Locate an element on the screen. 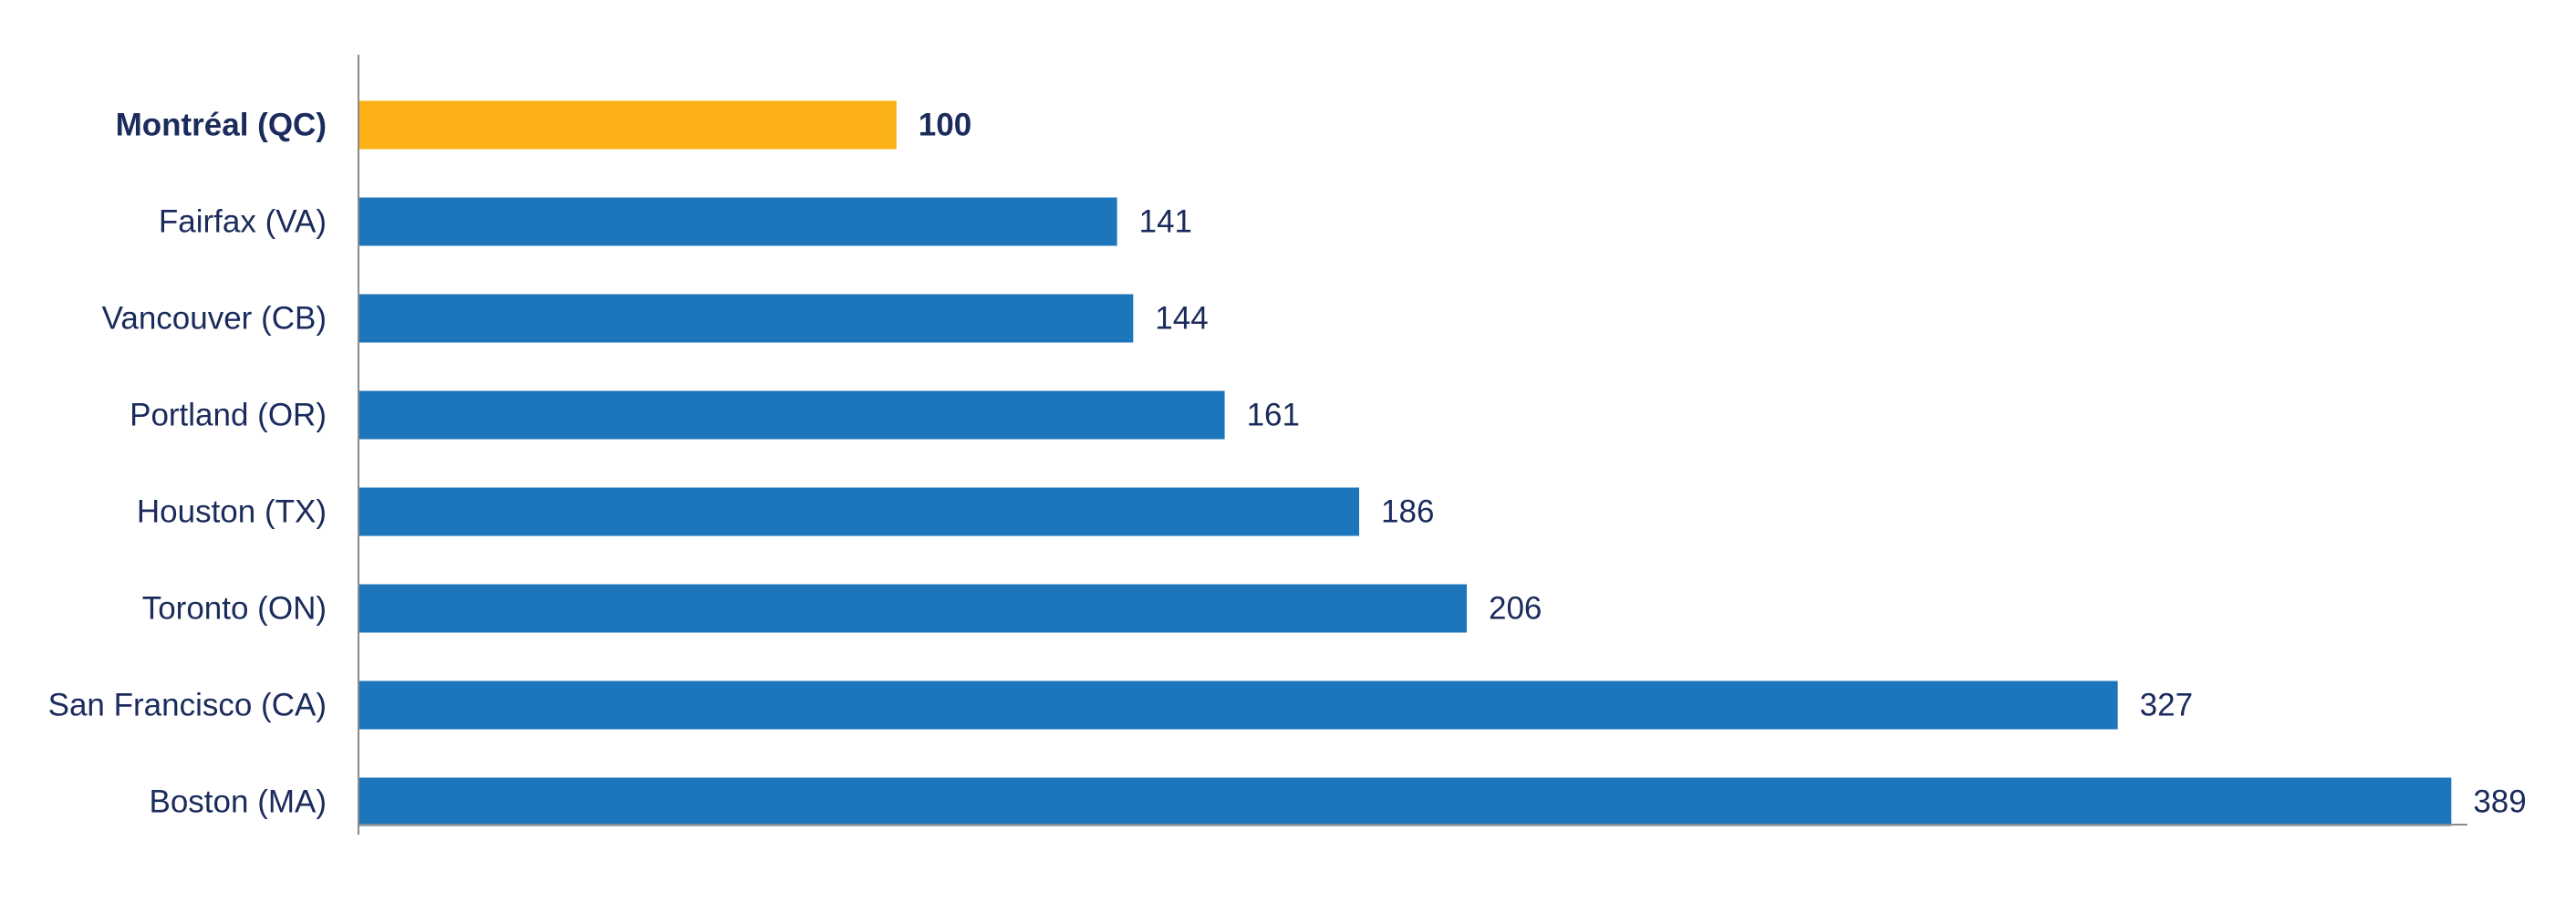 This screenshot has width=2576, height=914. category-label-boston-ma: Boston (MA) is located at coordinates (239, 802).